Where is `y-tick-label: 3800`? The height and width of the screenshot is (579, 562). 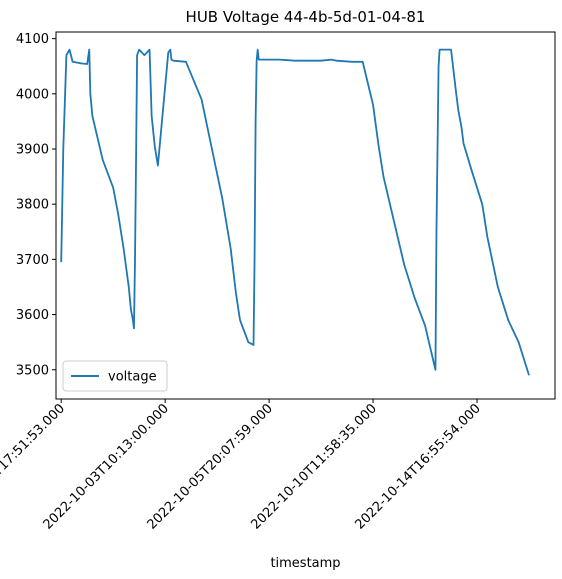
y-tick-label: 3800 is located at coordinates (32, 205).